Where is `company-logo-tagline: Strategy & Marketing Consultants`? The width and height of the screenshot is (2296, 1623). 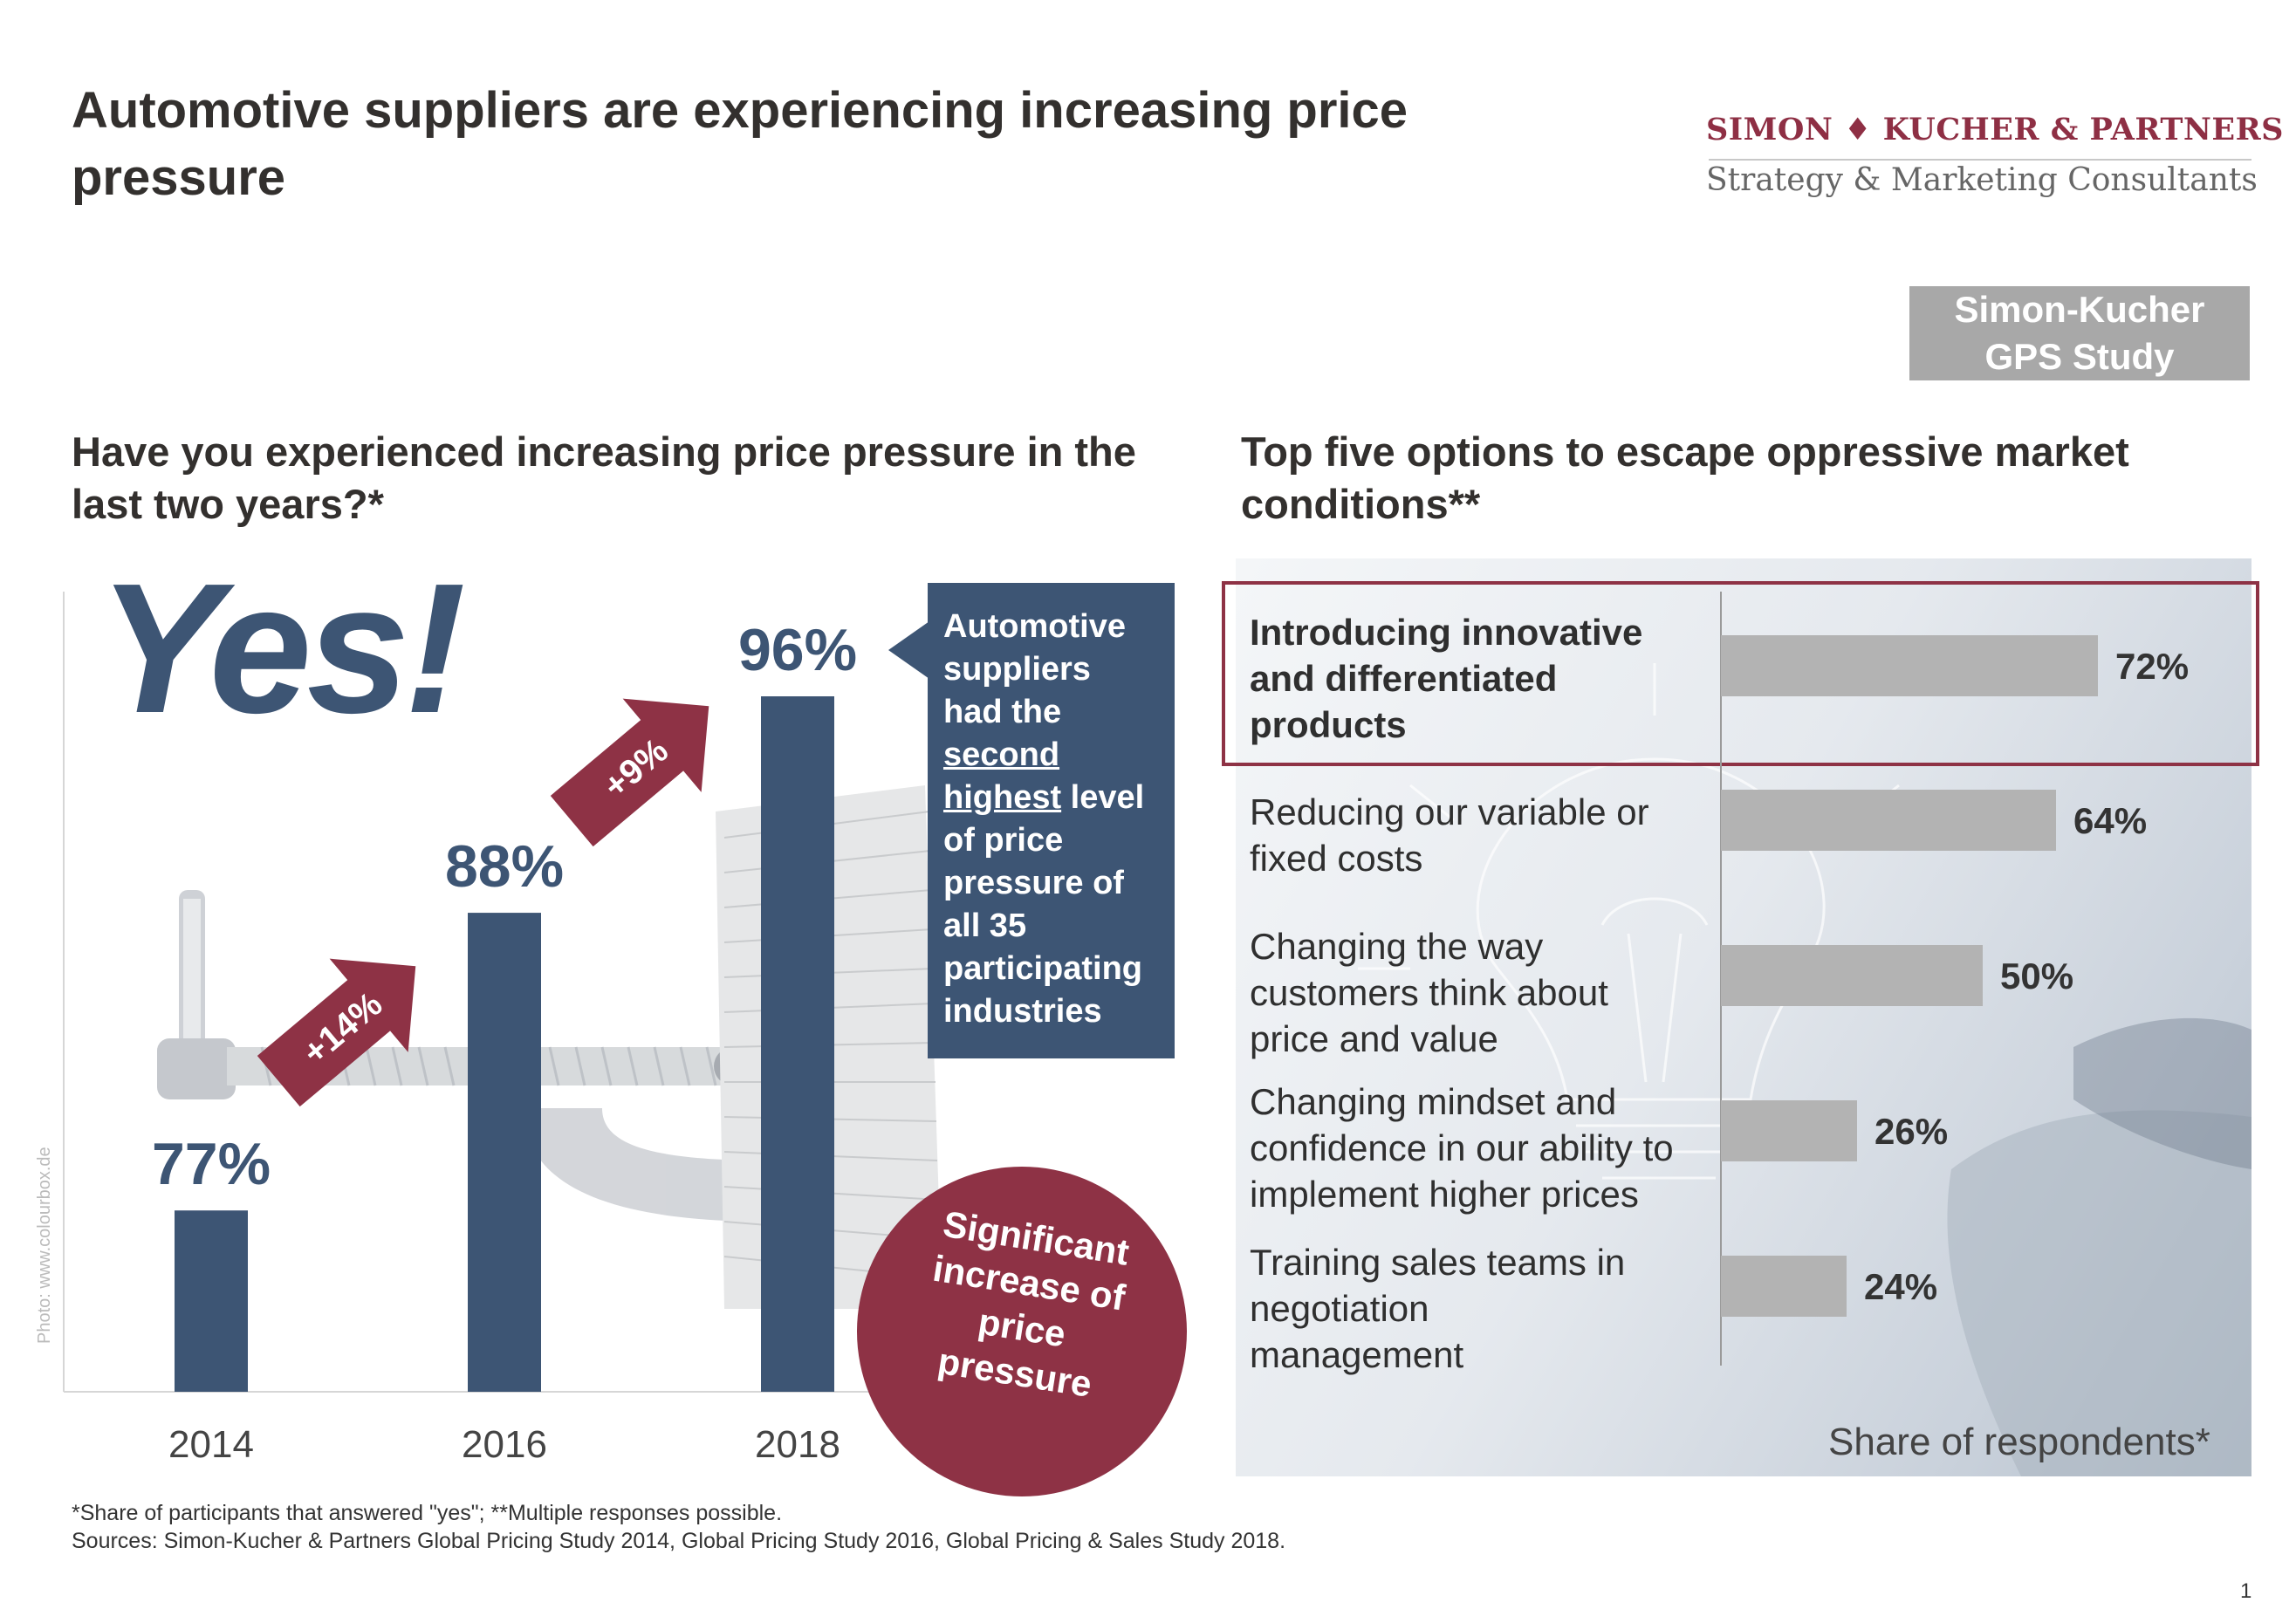 company-logo-tagline: Strategy & Marketing Consultants is located at coordinates (1982, 180).